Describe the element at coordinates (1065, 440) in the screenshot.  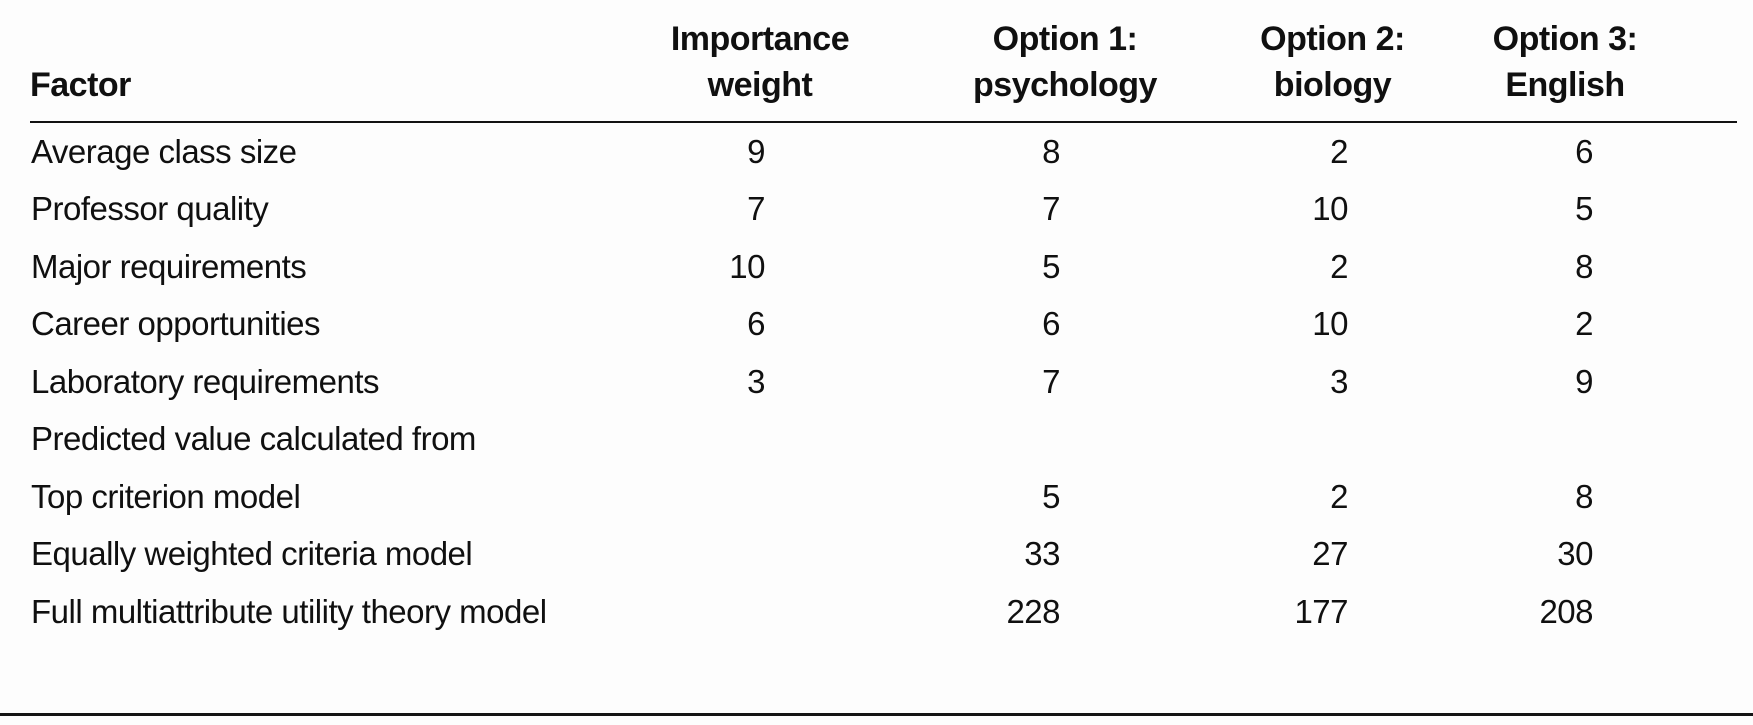
I see `option1-cell` at that location.